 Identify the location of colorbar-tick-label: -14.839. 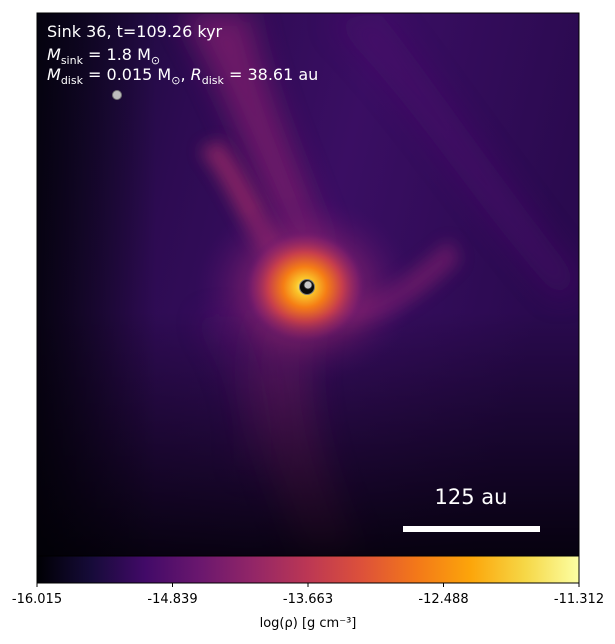
(172, 599).